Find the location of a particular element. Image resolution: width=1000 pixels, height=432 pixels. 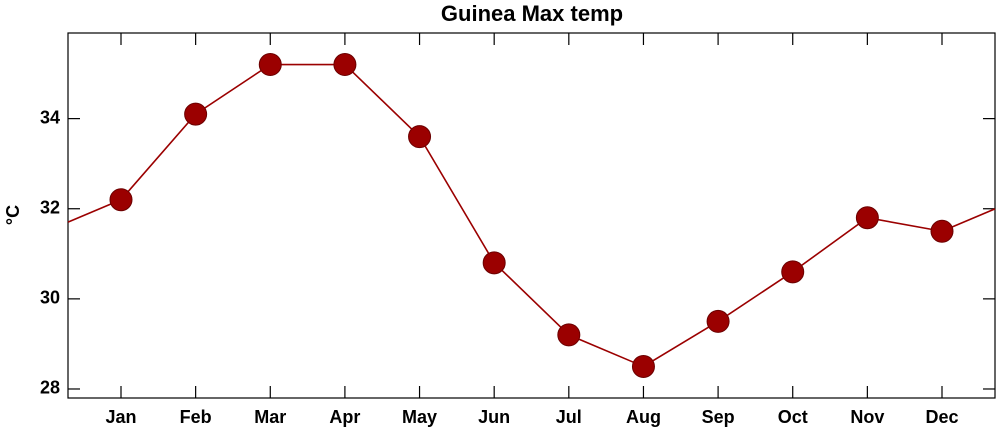

chart-title: Guinea Max temp is located at coordinates (532, 13).